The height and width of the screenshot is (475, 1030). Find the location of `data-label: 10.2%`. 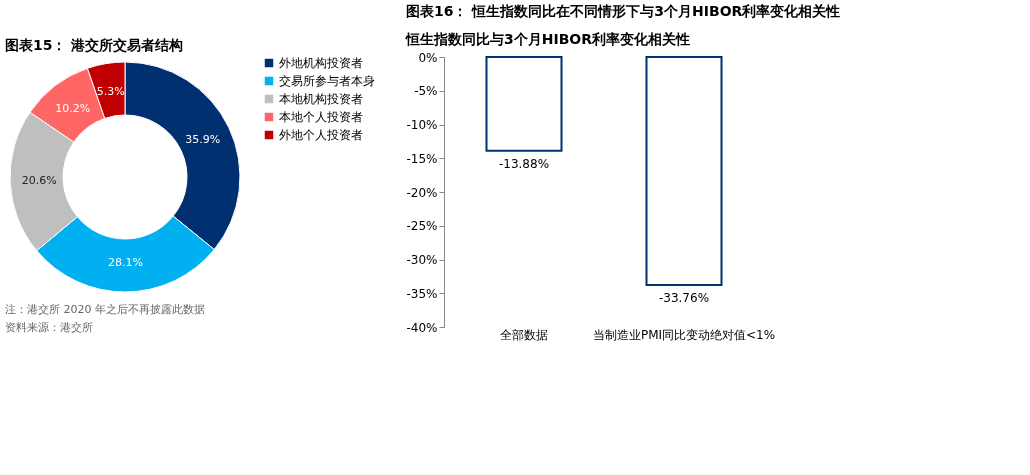

data-label: 10.2% is located at coordinates (73, 108).